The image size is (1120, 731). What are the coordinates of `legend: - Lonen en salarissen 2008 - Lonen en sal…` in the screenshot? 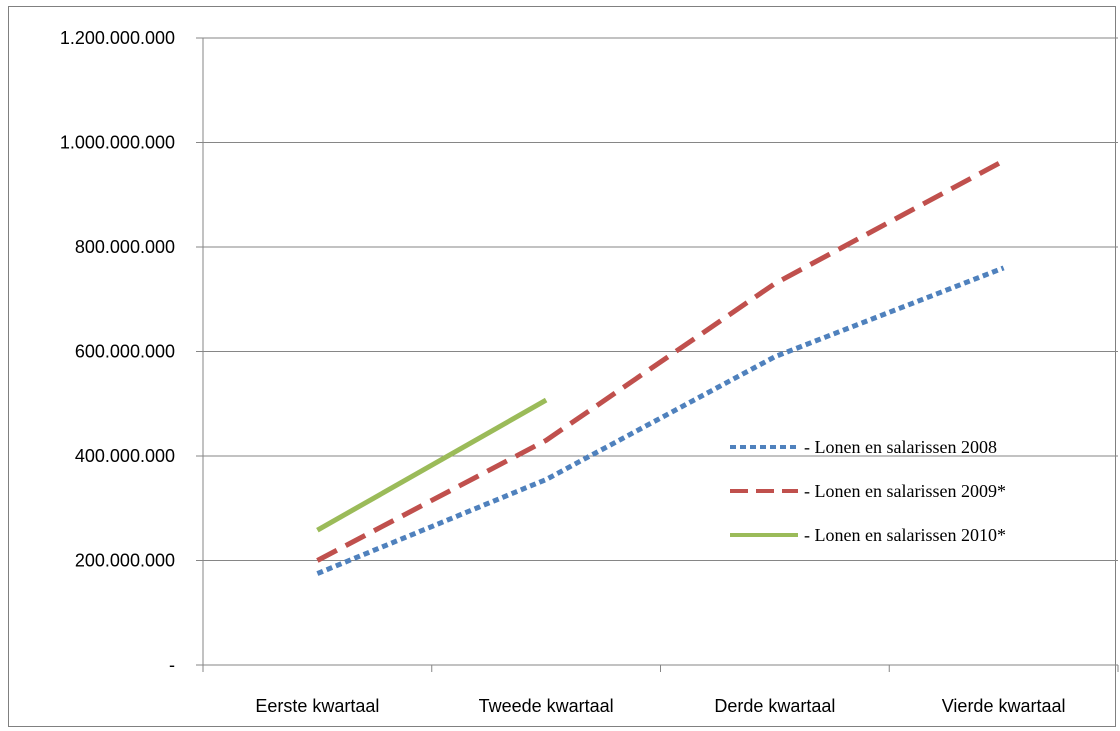 It's located at (868, 491).